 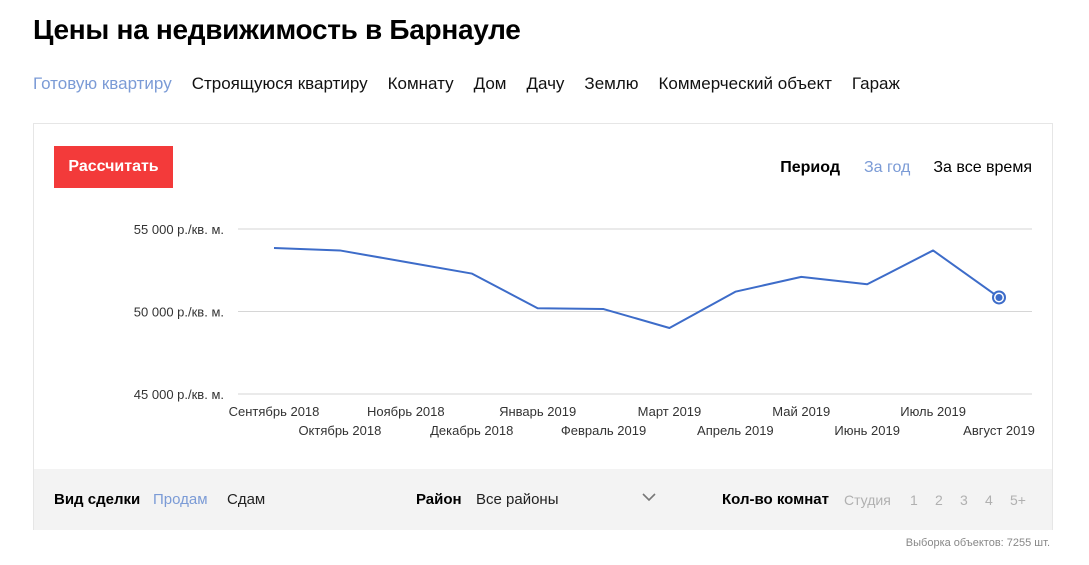 I want to click on page-title: Цены на недвижимость в Барнауле, so click(x=277, y=29).